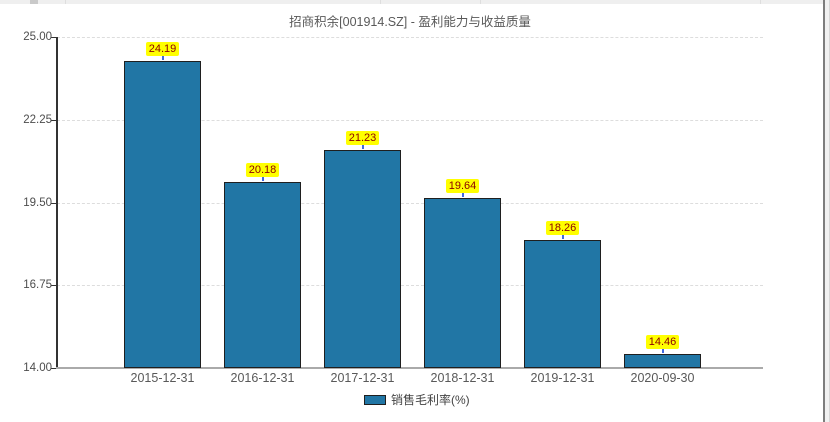 Image resolution: width=830 pixels, height=422 pixels. What do you see at coordinates (827, 211) in the screenshot?
I see `scrollbar-gutter` at bounding box center [827, 211].